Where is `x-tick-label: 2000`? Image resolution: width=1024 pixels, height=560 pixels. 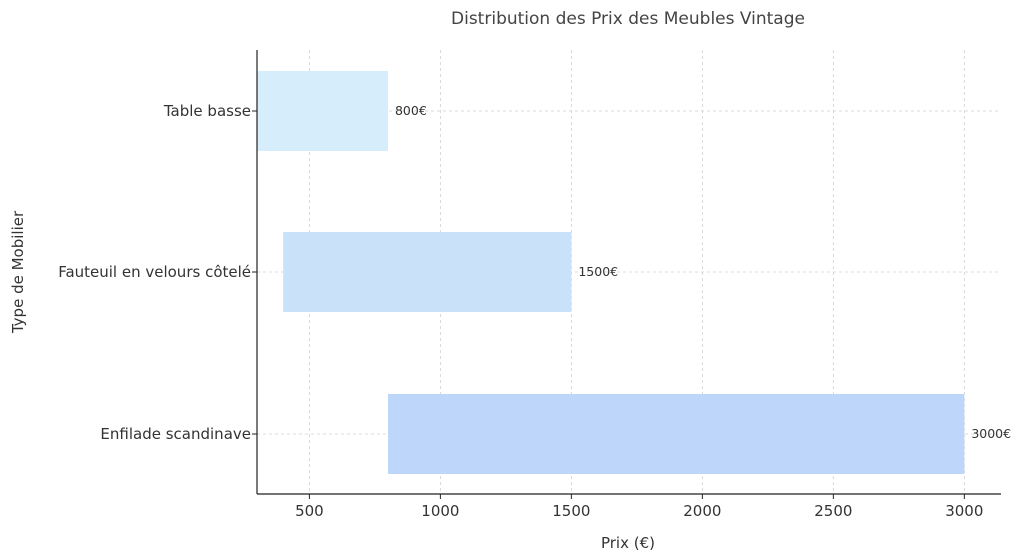 x-tick-label: 2000 is located at coordinates (702, 511).